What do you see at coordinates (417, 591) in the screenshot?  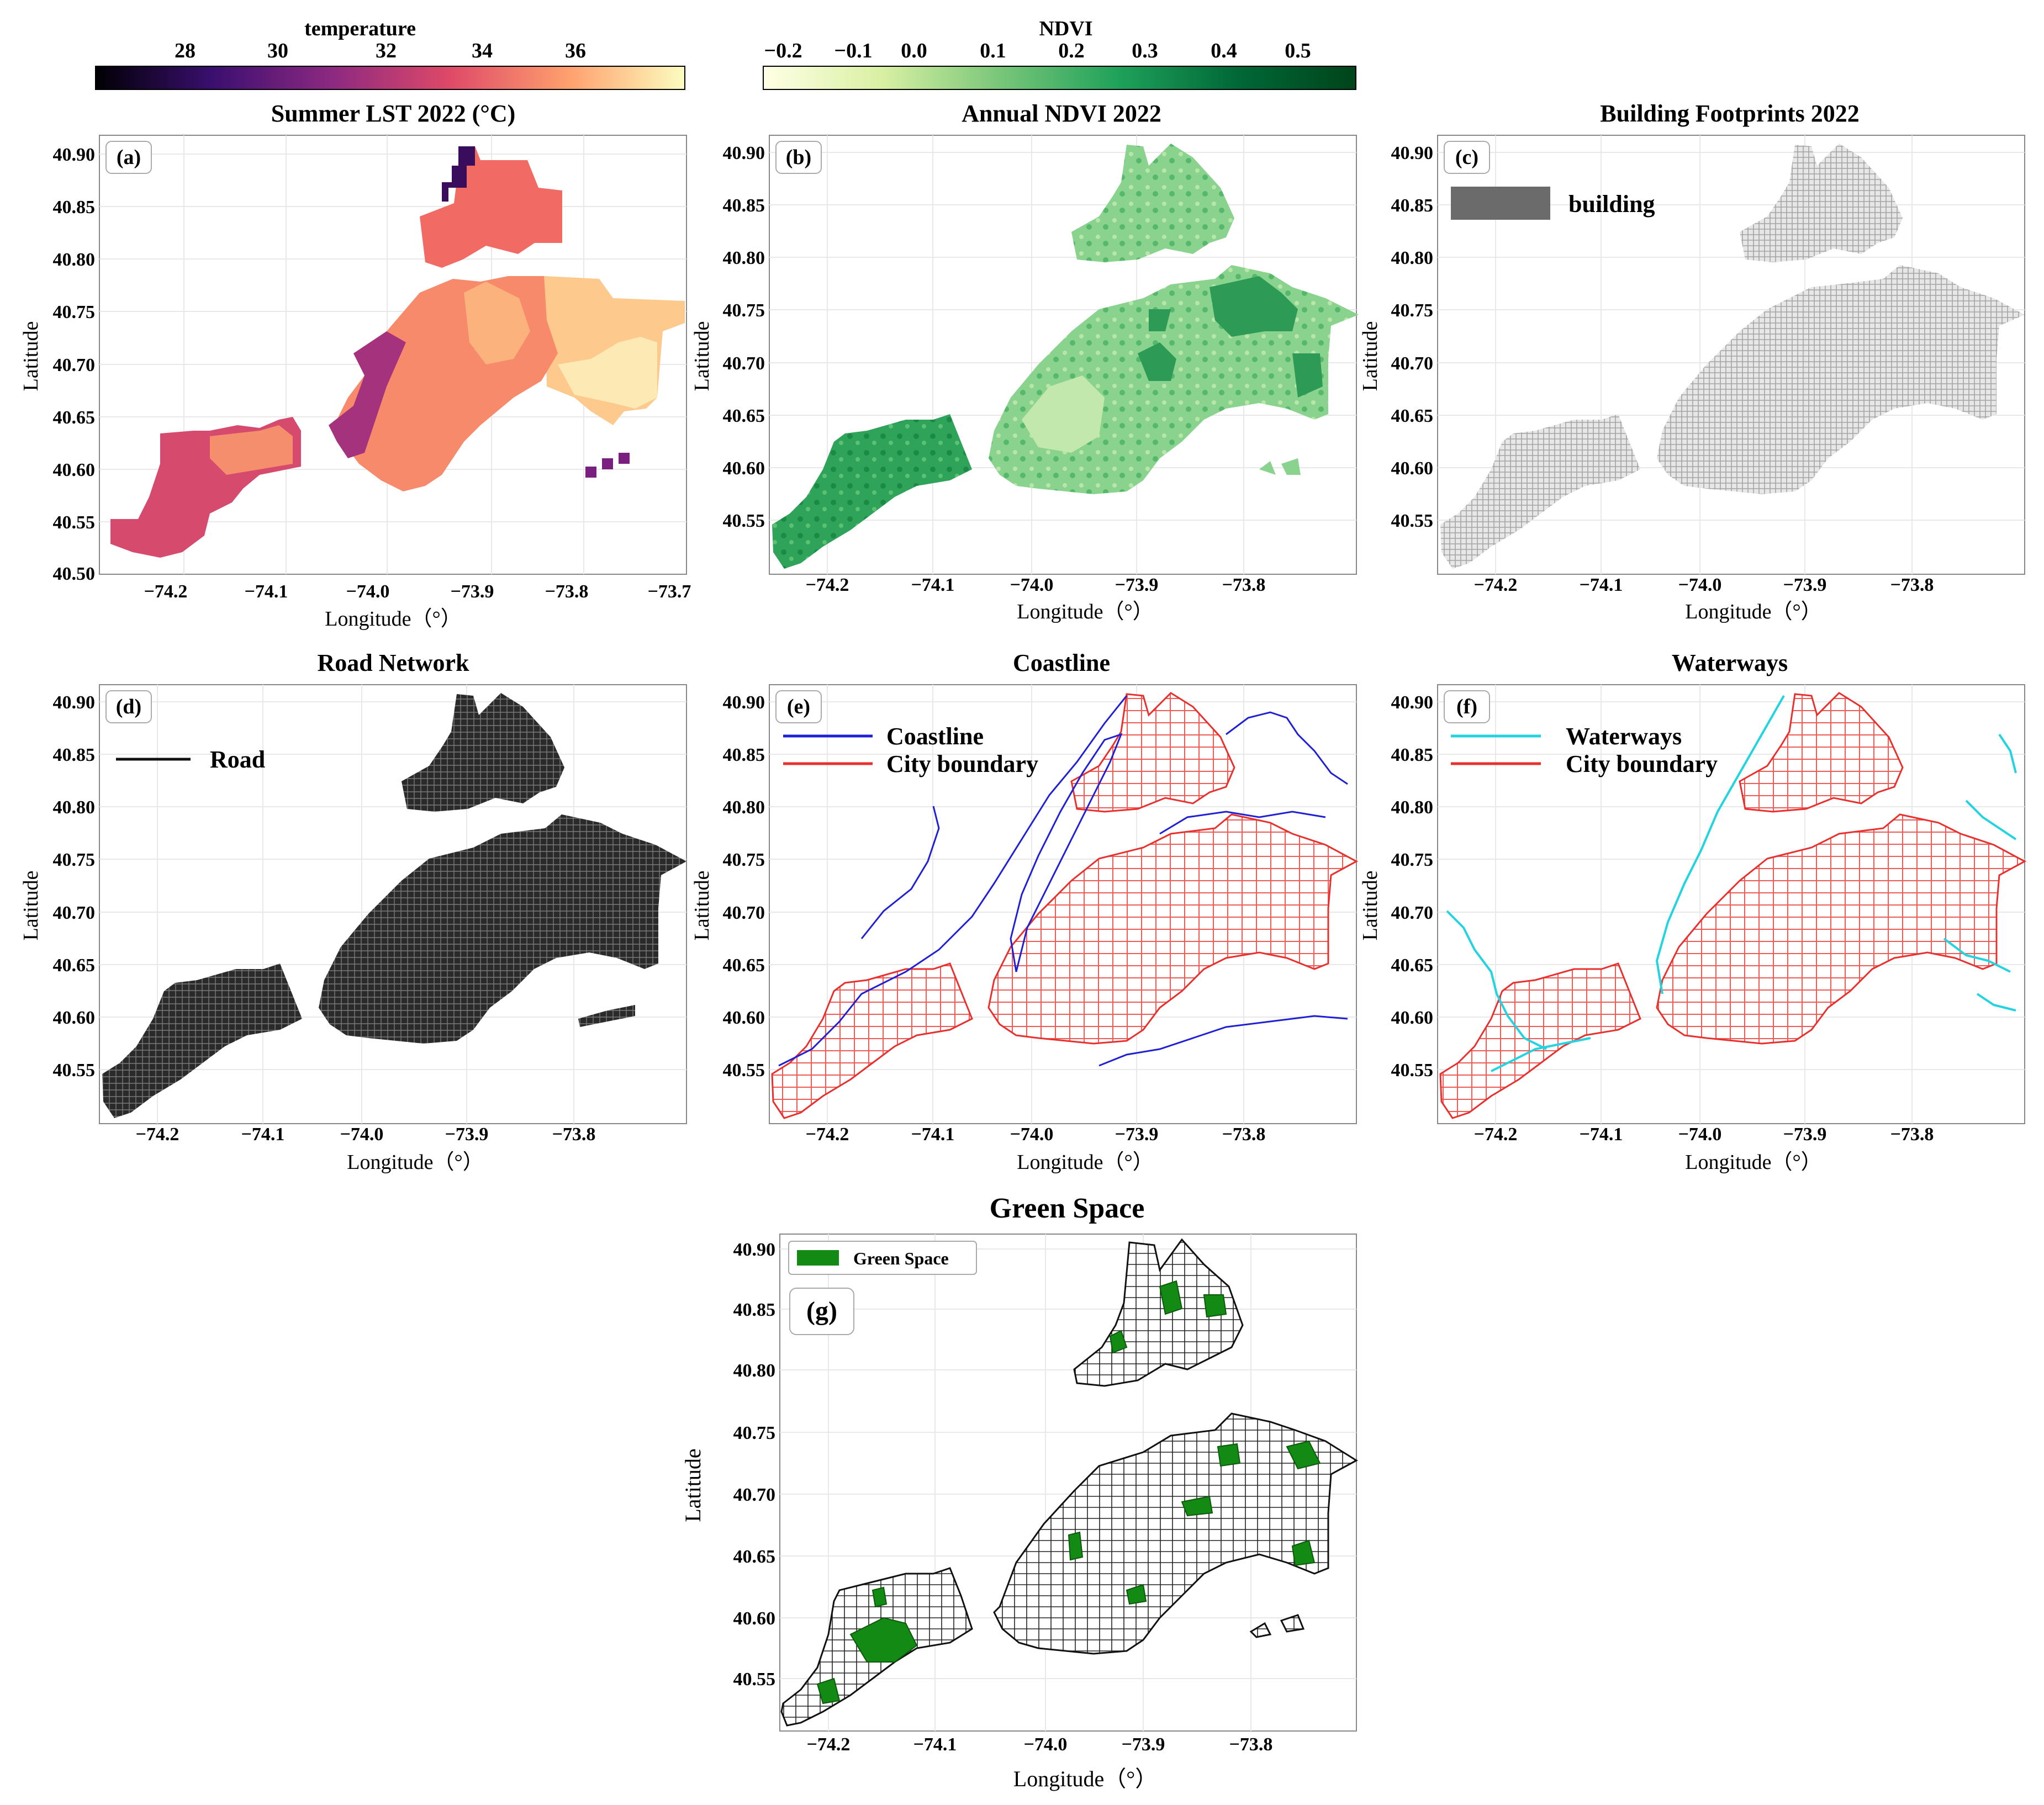 I see `panel-a-xticks: −74.2 −74.1 −74.0 −73.9 −73.8 −73.7` at bounding box center [417, 591].